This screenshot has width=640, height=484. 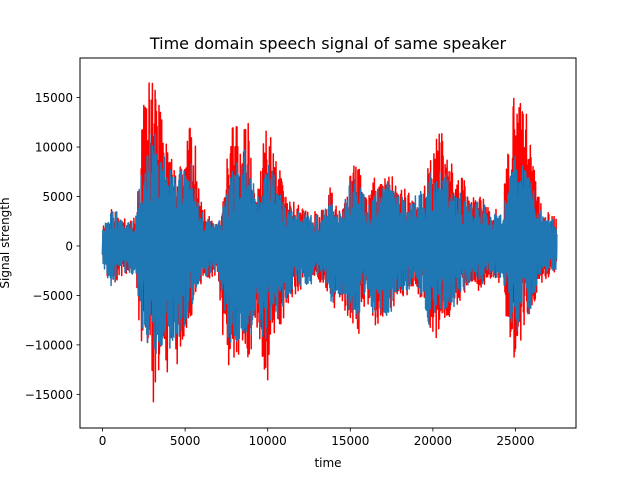 I want to click on y-tick-label: −5000, so click(x=52, y=296).